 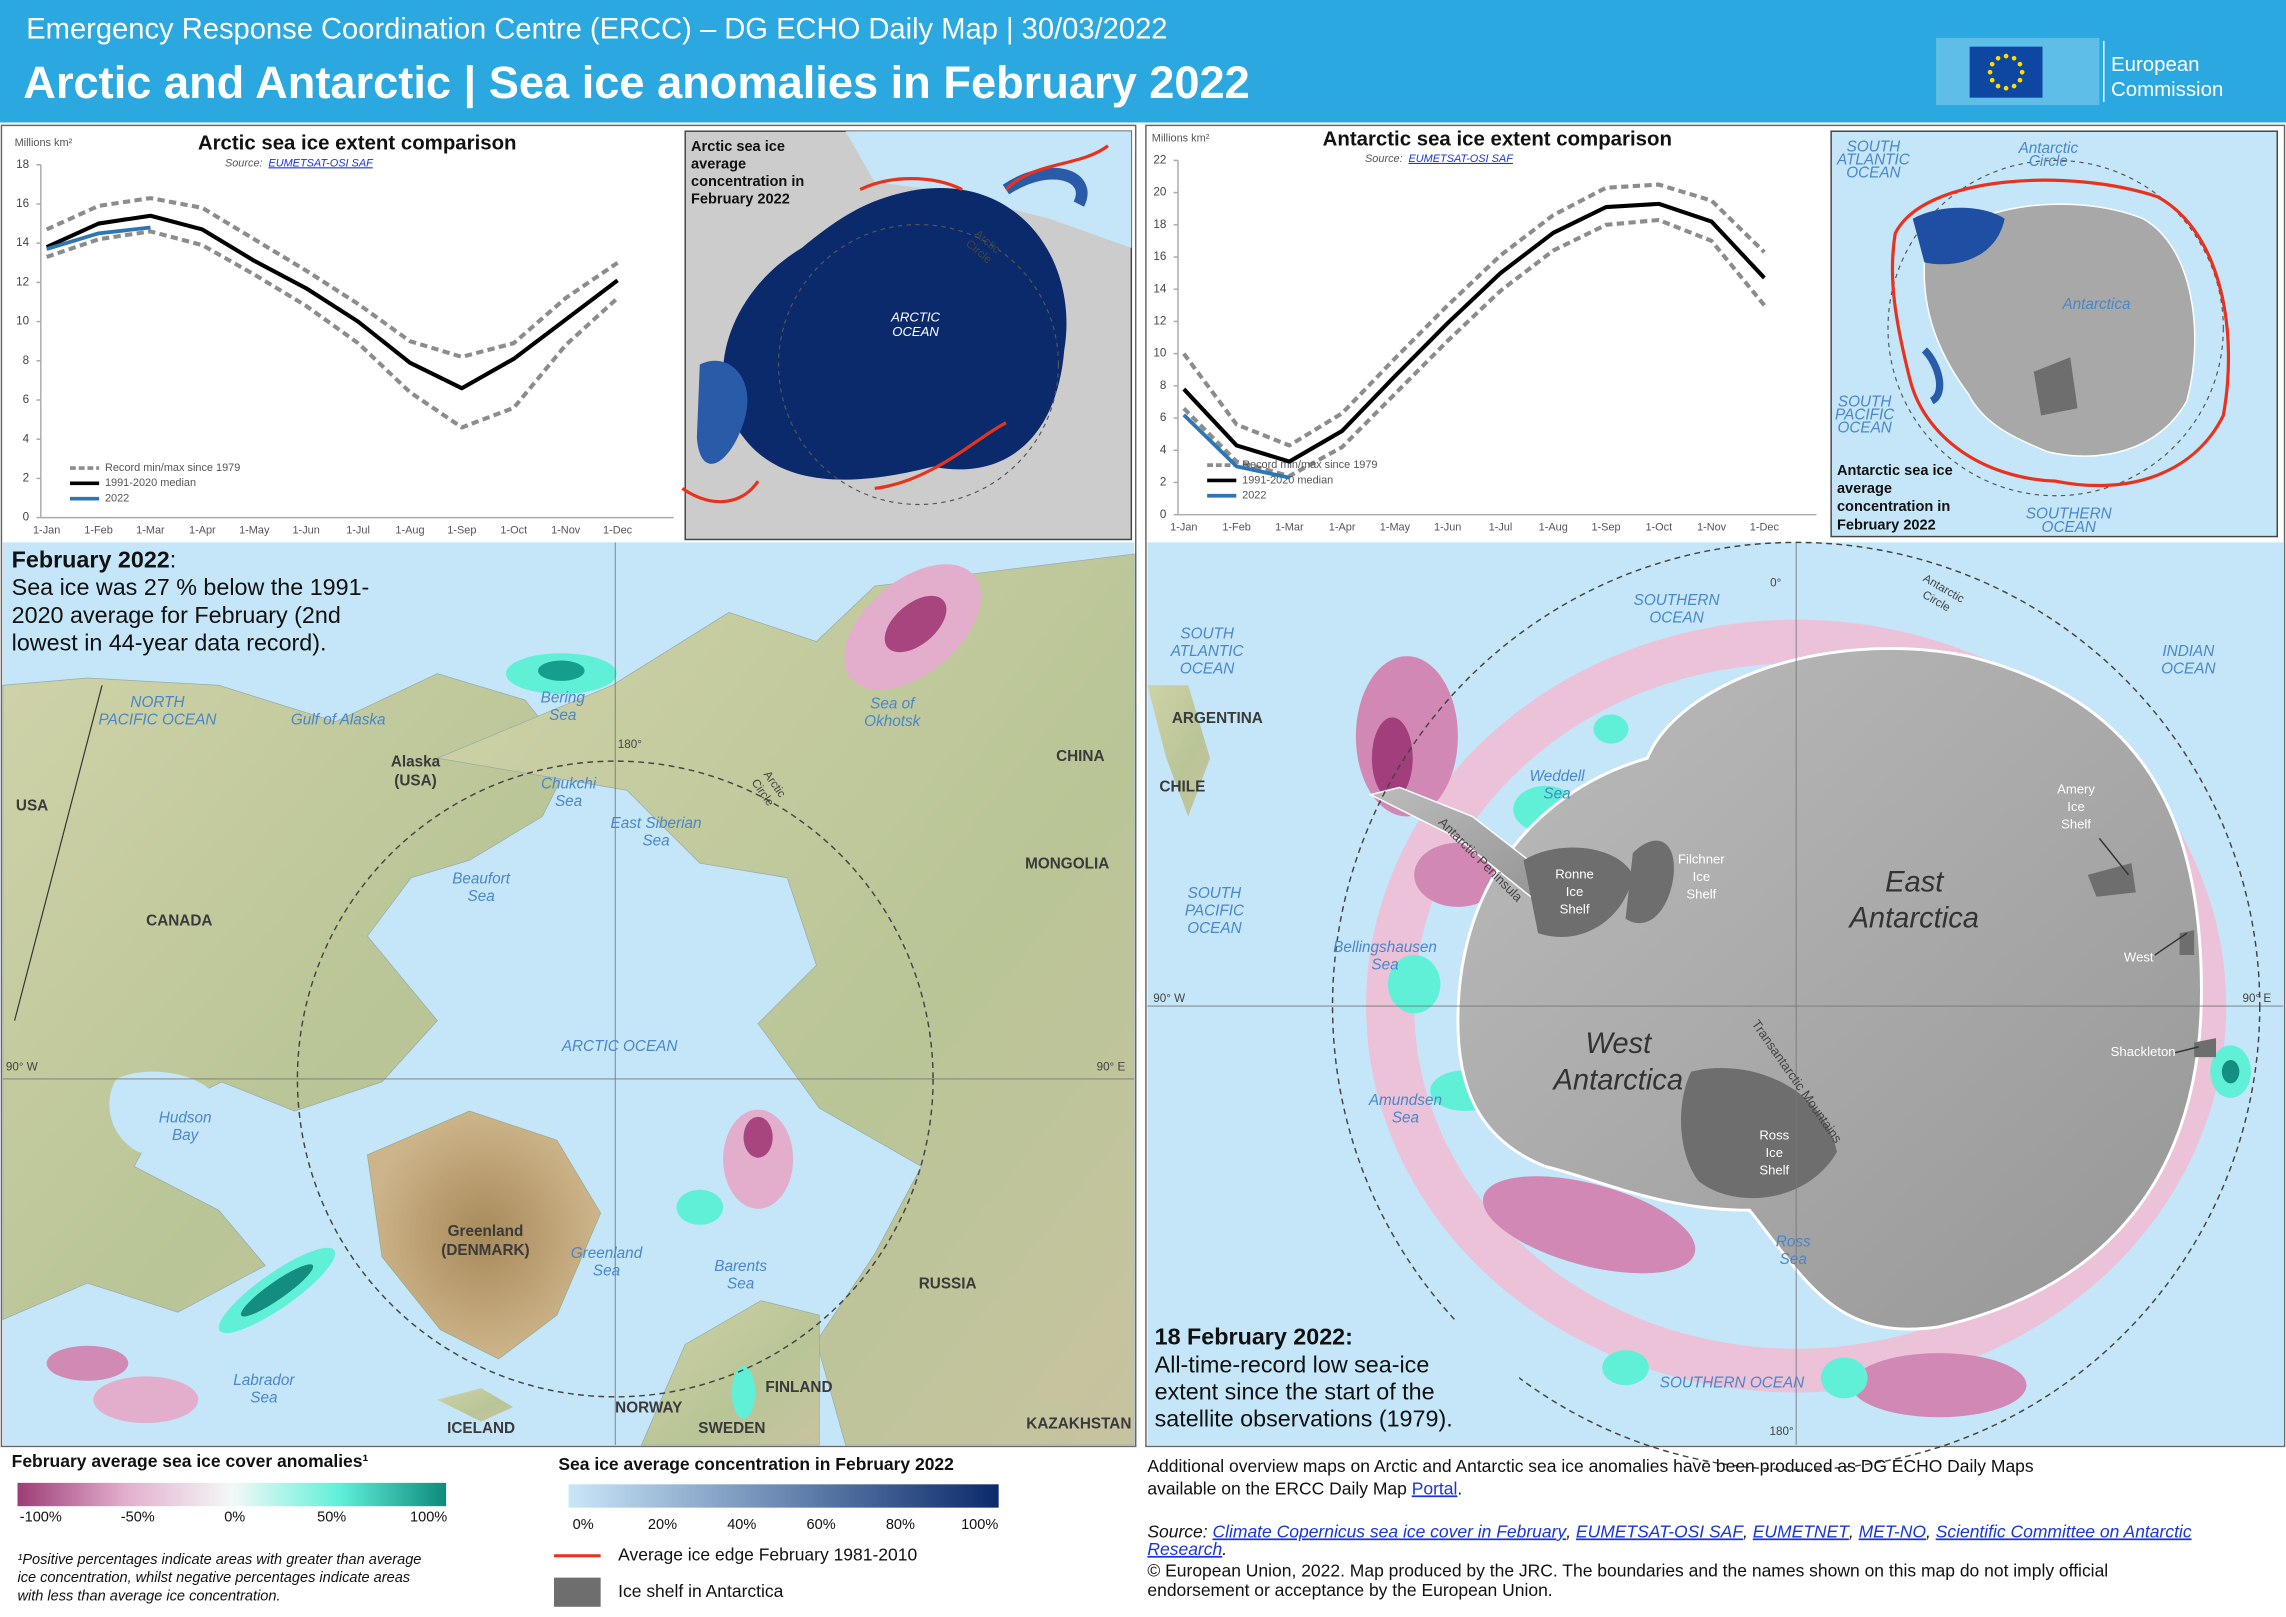 What do you see at coordinates (1304, 1488) in the screenshot?
I see `footer-additional: available on the ERCC Daily Map Portal.` at bounding box center [1304, 1488].